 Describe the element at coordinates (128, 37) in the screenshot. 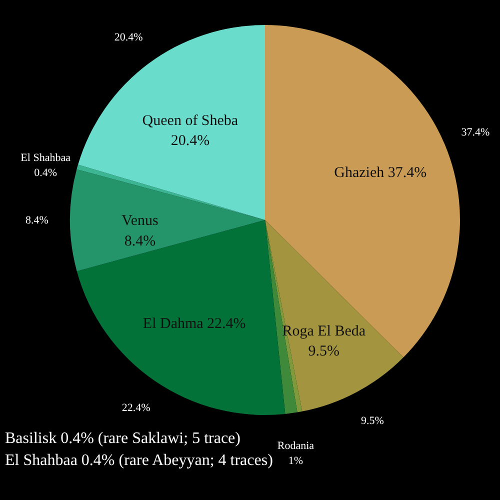

I see `text: 20.4%` at that location.